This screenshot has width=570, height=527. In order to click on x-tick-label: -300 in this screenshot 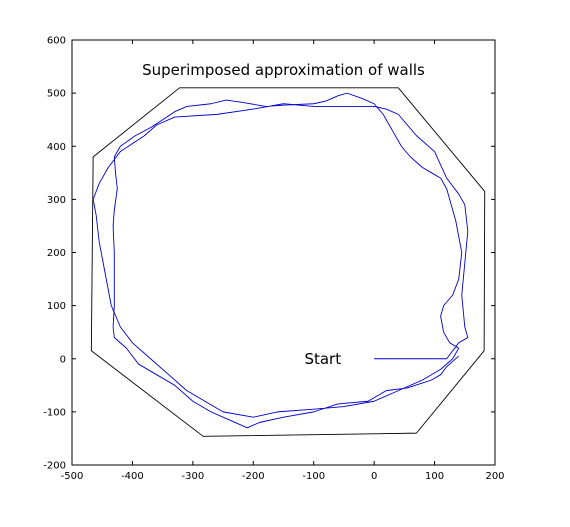, I will do `click(193, 476)`.